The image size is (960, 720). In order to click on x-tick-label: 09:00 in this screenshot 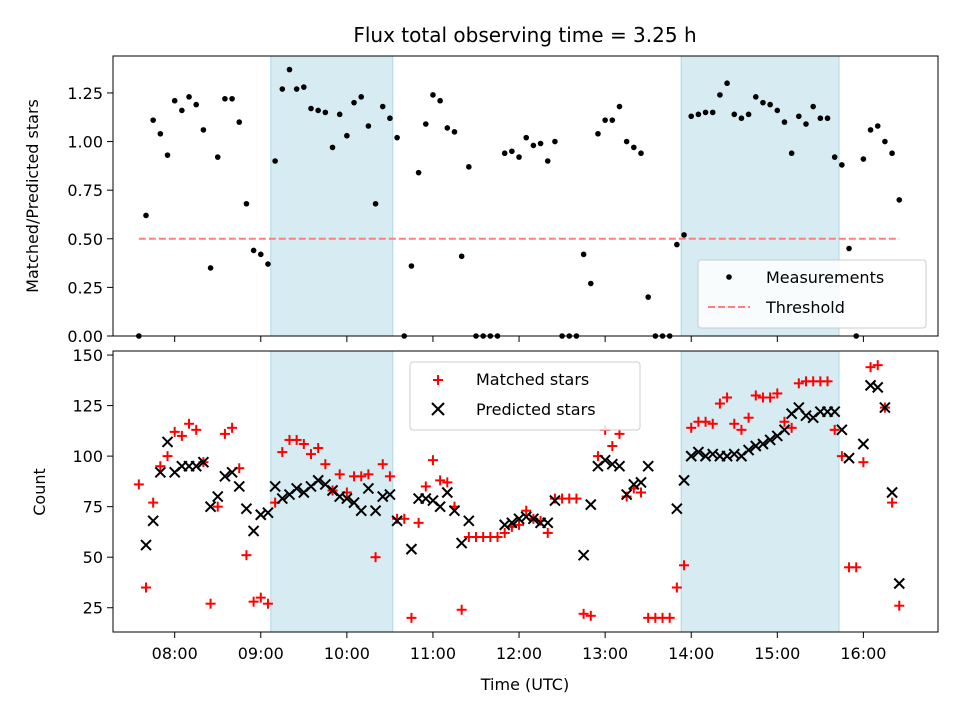, I will do `click(261, 653)`.